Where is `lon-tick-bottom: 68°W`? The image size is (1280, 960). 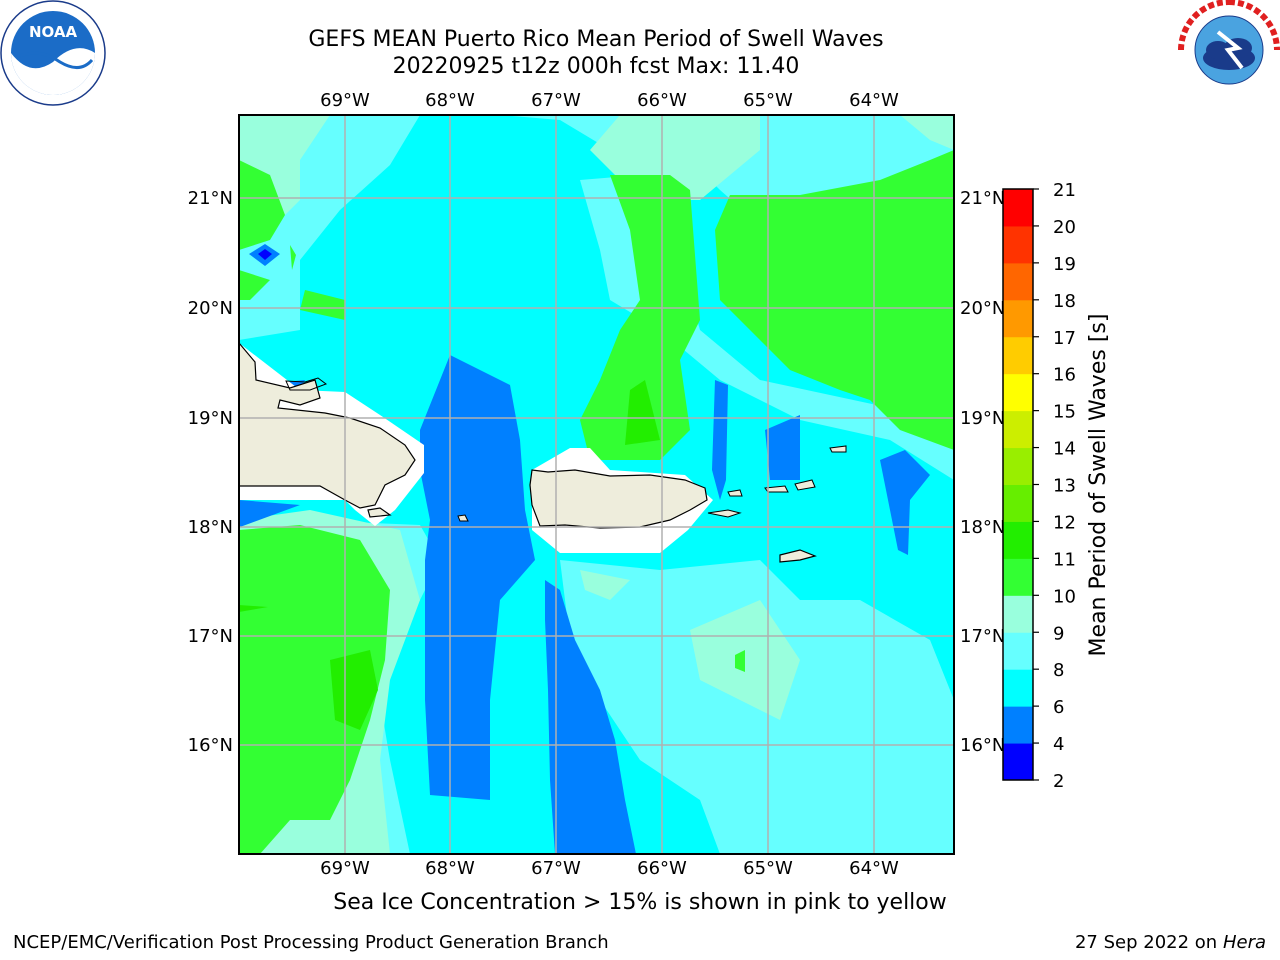 lon-tick-bottom: 68°W is located at coordinates (450, 868).